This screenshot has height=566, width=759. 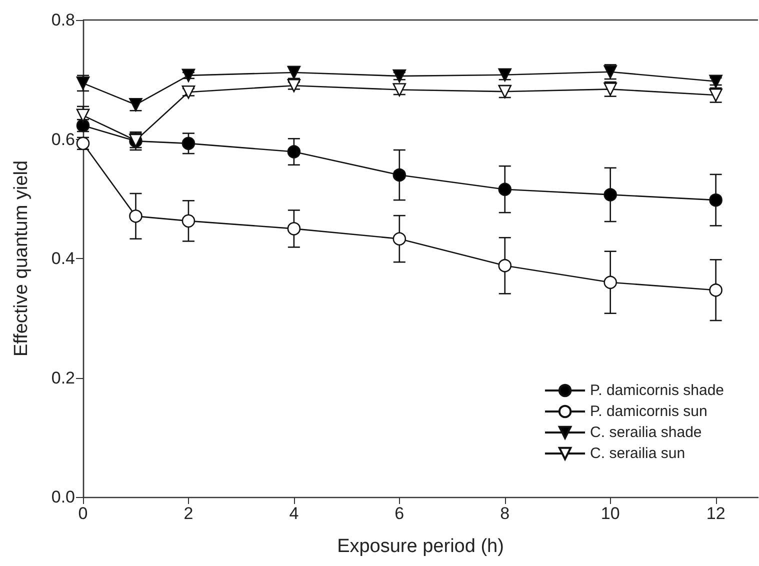 What do you see at coordinates (657, 390) in the screenshot?
I see `legend-label: P. damicornis shade` at bounding box center [657, 390].